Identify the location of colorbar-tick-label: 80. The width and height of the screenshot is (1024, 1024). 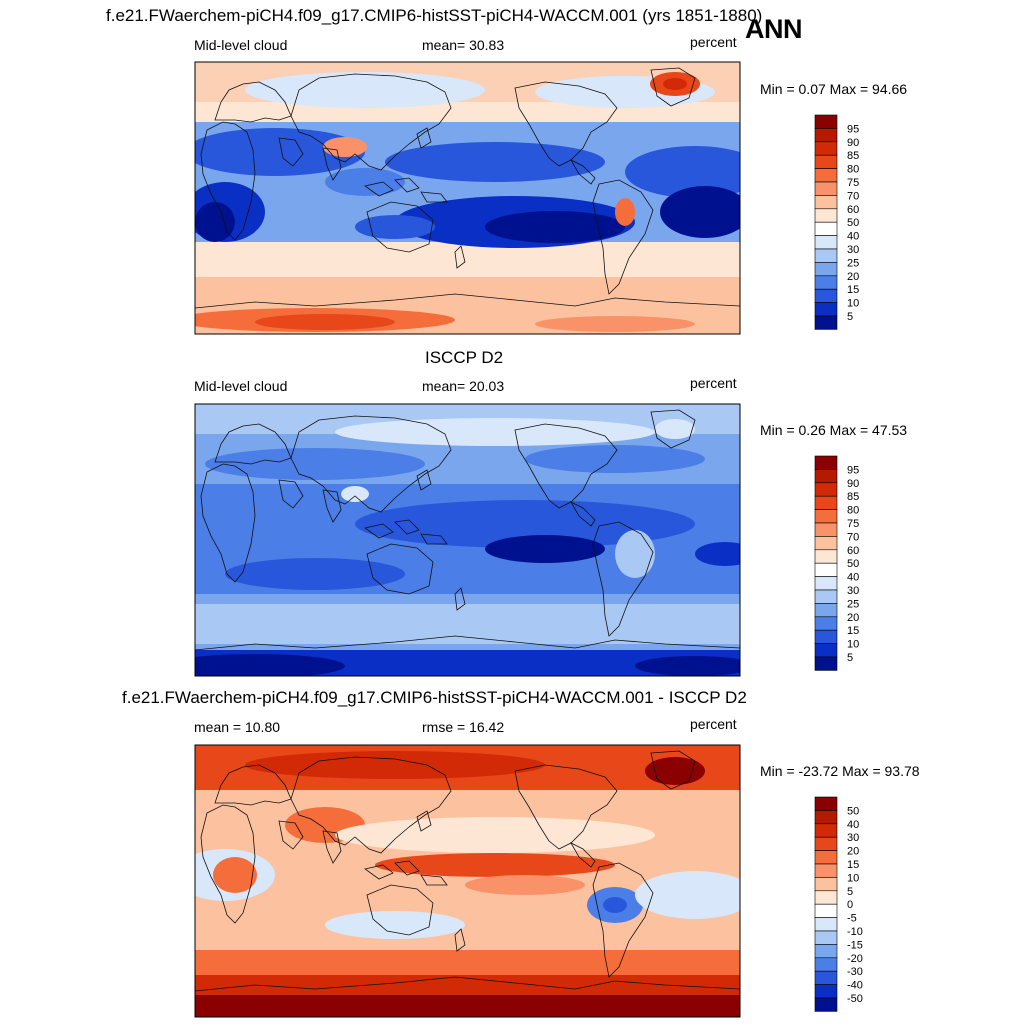
(853, 170).